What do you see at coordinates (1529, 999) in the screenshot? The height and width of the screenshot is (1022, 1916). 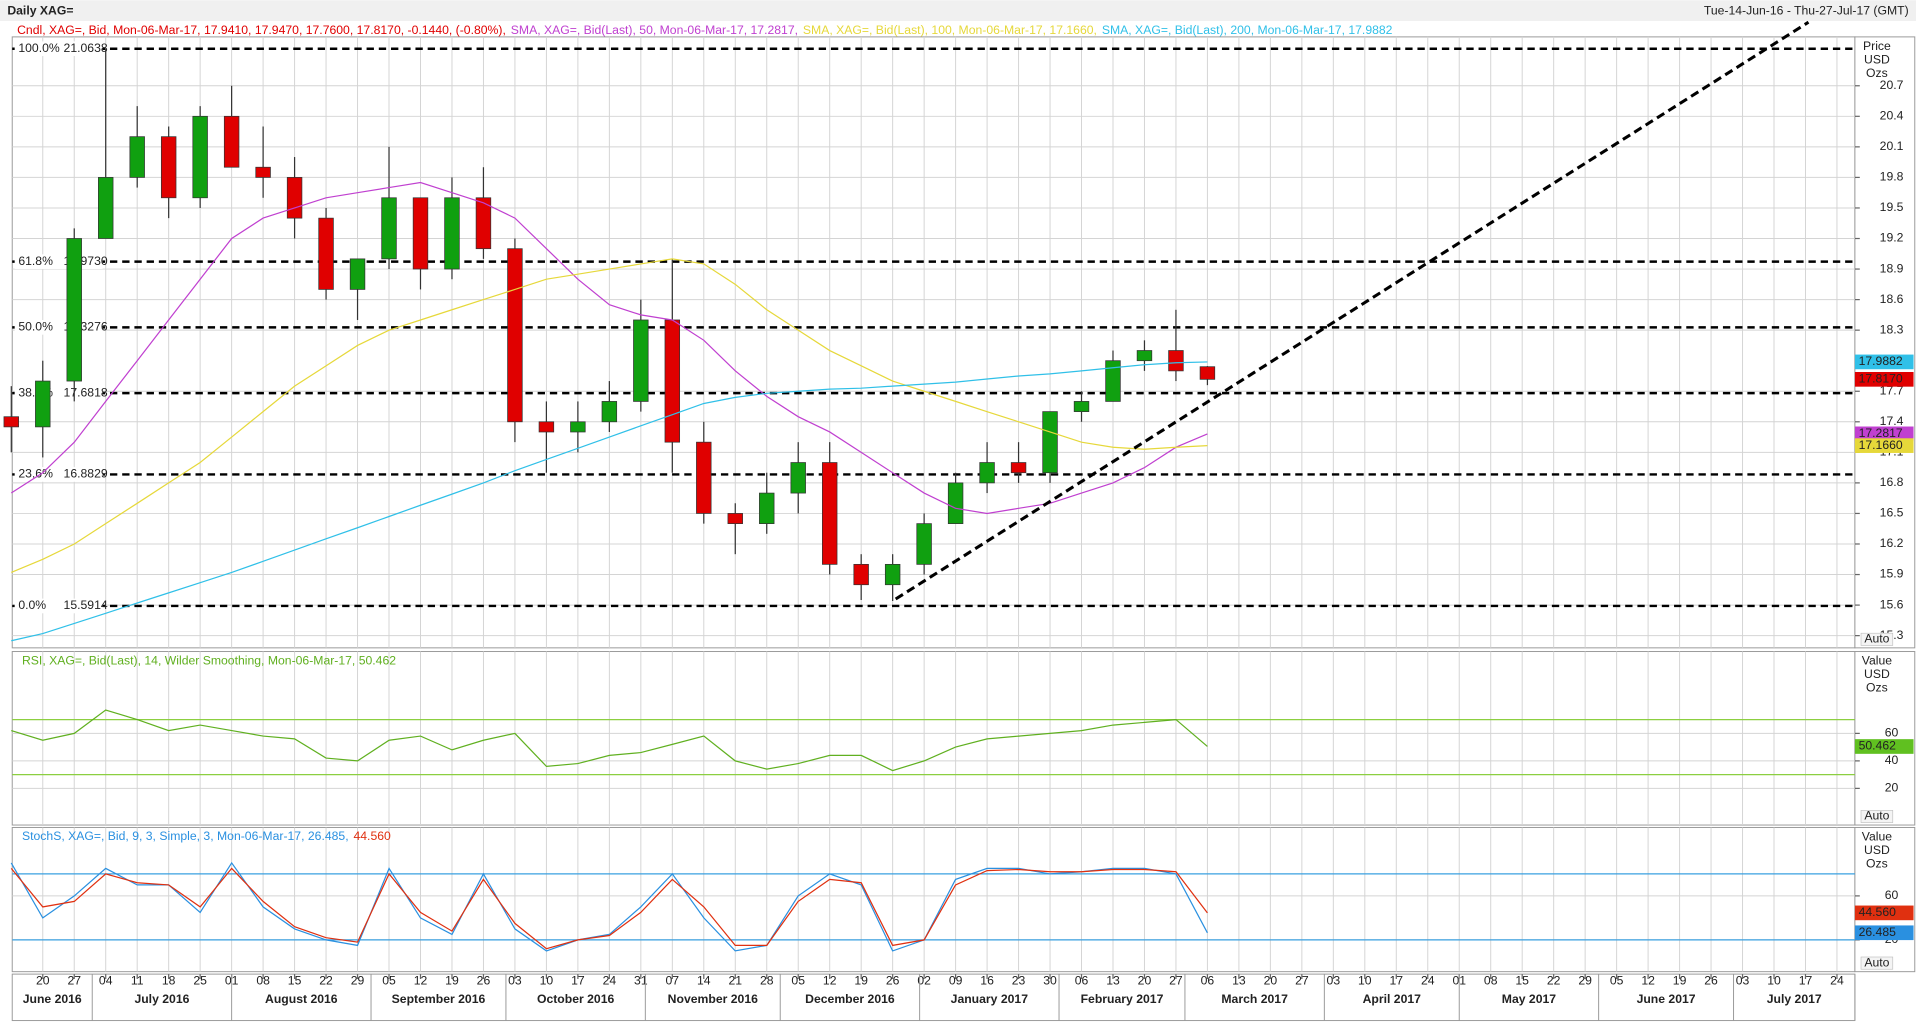 I see `month-label: May 2017` at bounding box center [1529, 999].